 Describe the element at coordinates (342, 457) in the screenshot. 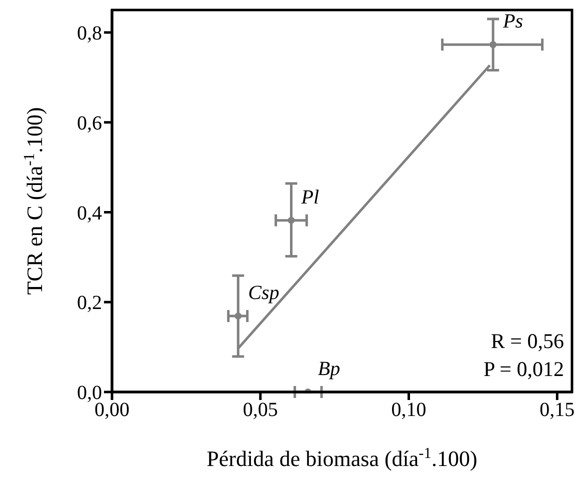

I see `x-axis-title: Pérdida de biomasa (día$^{-1}$.100)` at that location.